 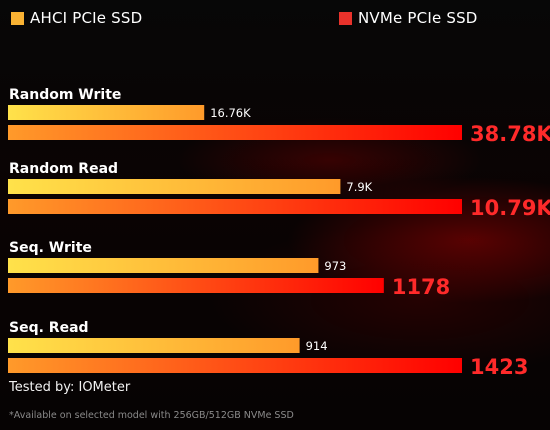 What do you see at coordinates (50, 248) in the screenshot?
I see `category-label-seq-write: Seq. Write` at bounding box center [50, 248].